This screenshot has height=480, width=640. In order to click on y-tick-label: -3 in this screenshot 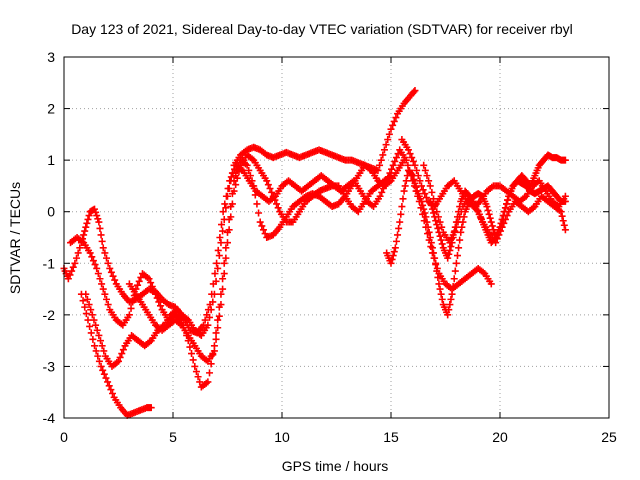, I will do `click(49, 366)`.